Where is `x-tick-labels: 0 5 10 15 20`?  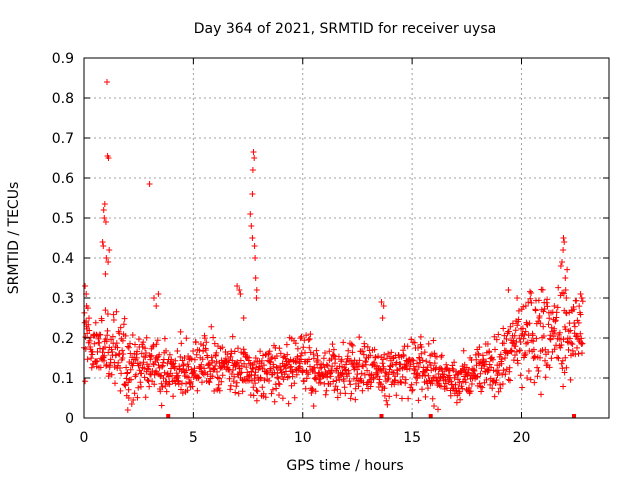
x-tick-labels: 0 5 10 15 20 is located at coordinates (305, 438).